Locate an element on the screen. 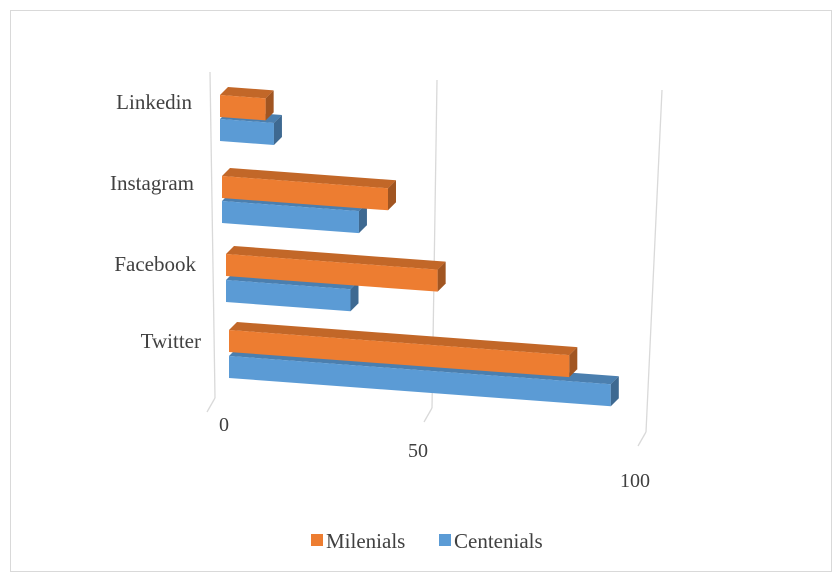 The height and width of the screenshot is (574, 835). legend-item: Milenials is located at coordinates (358, 541).